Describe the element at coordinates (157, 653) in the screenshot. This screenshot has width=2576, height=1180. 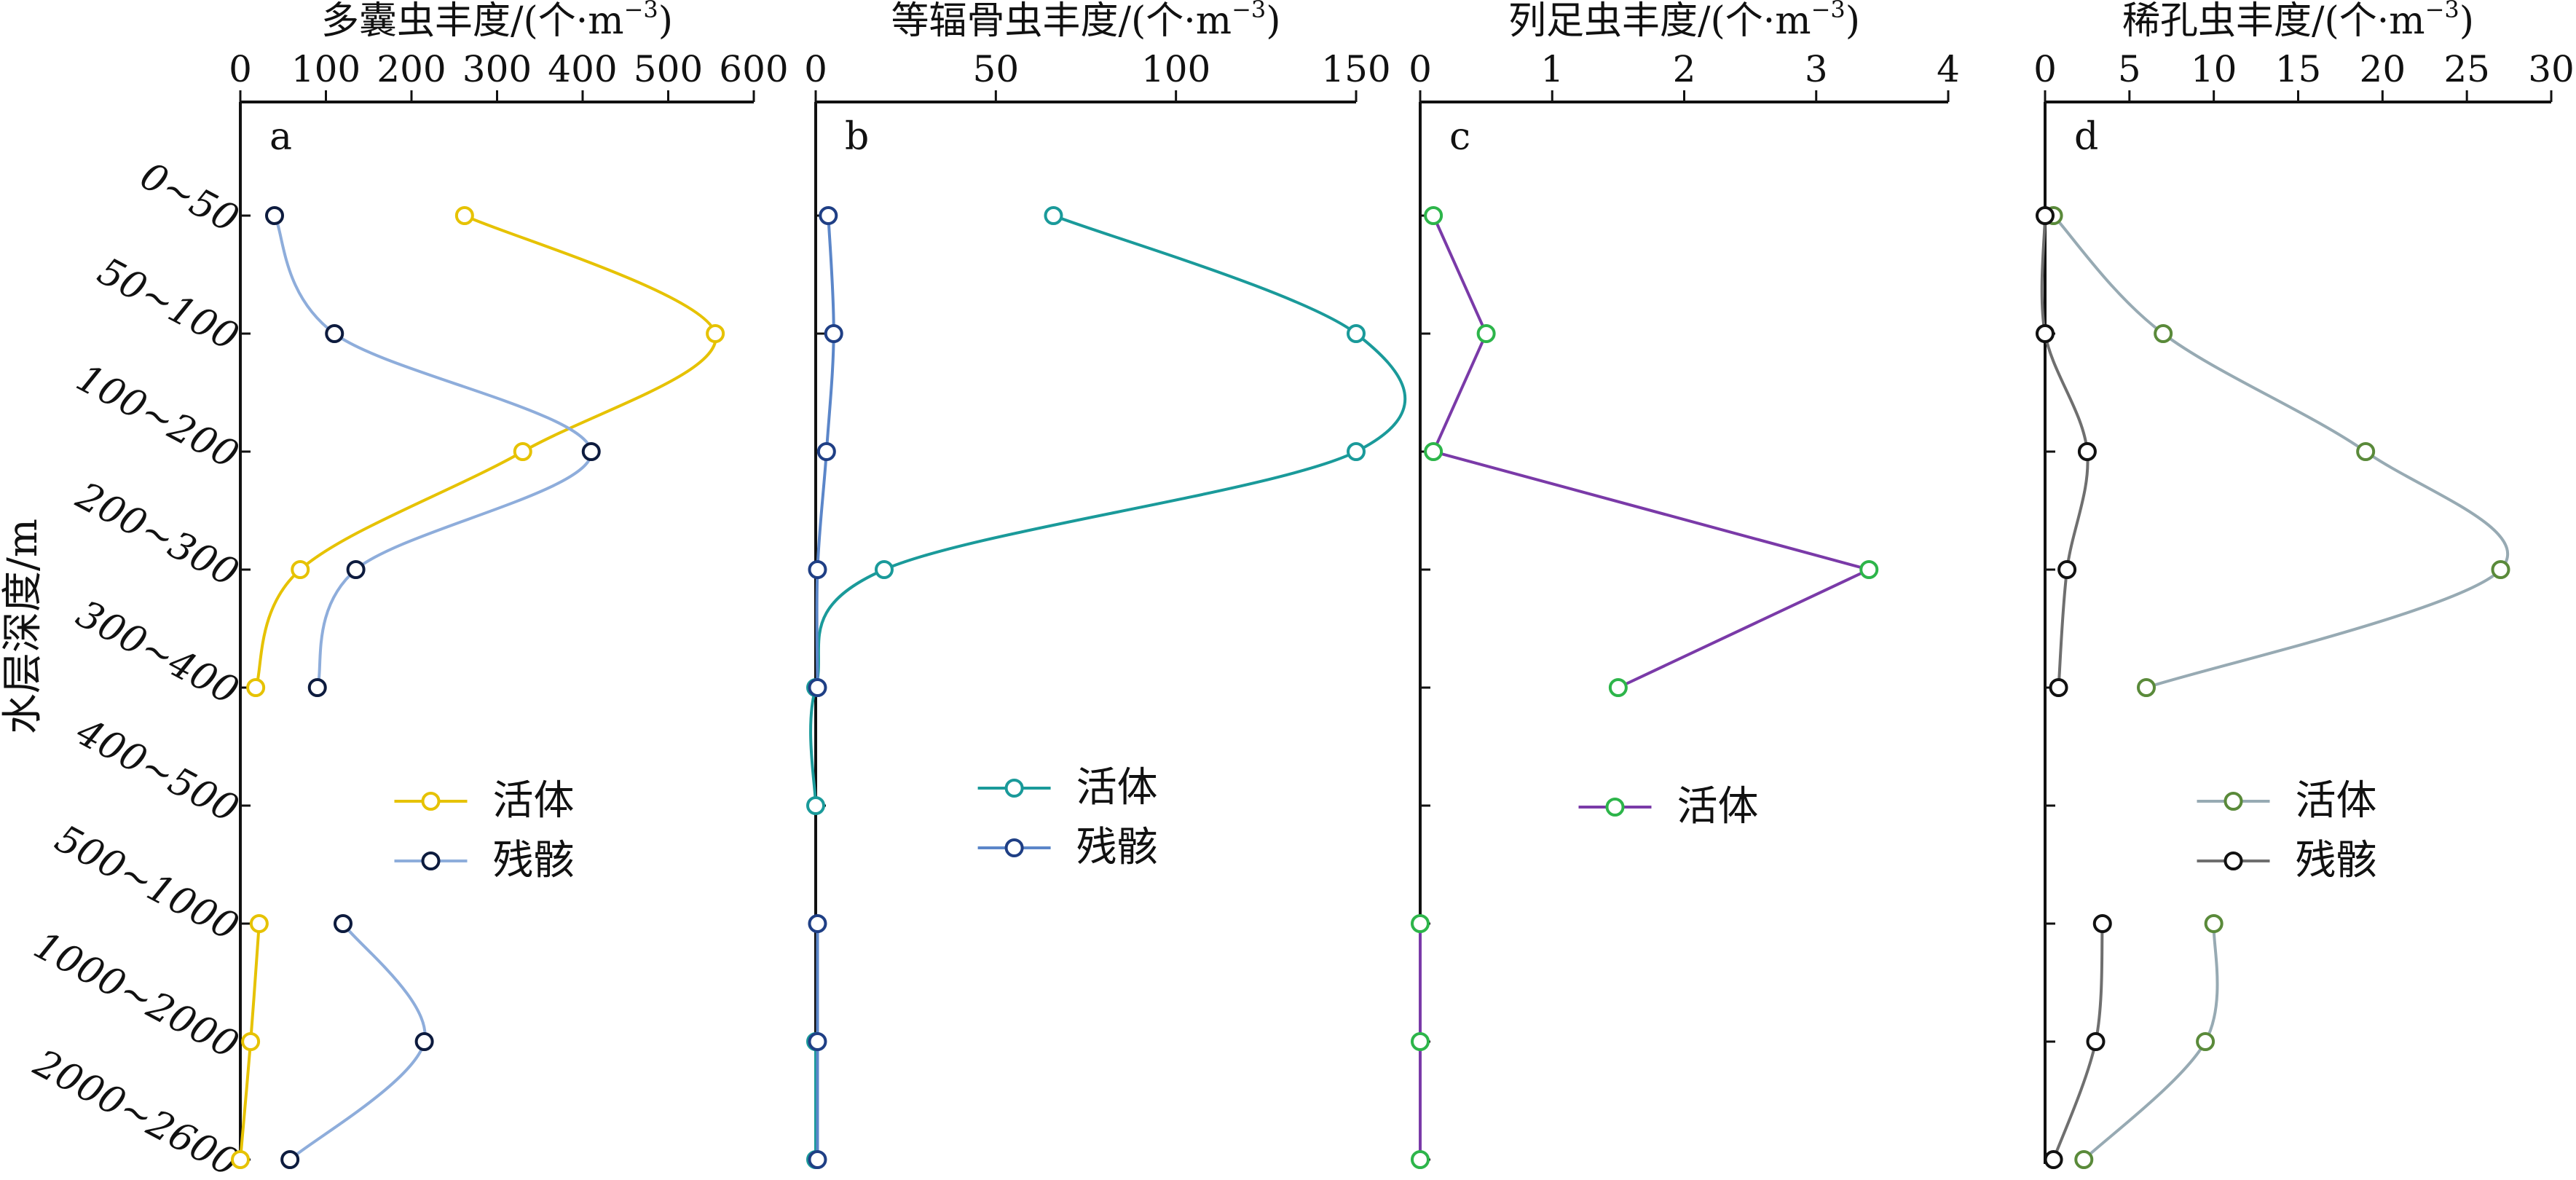
I see `depth-label-4: 300~400` at that location.